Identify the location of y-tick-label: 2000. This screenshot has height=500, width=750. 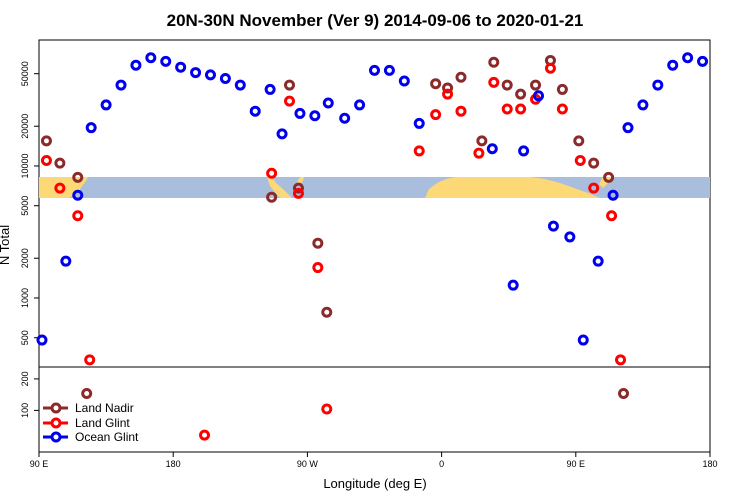
(25, 258).